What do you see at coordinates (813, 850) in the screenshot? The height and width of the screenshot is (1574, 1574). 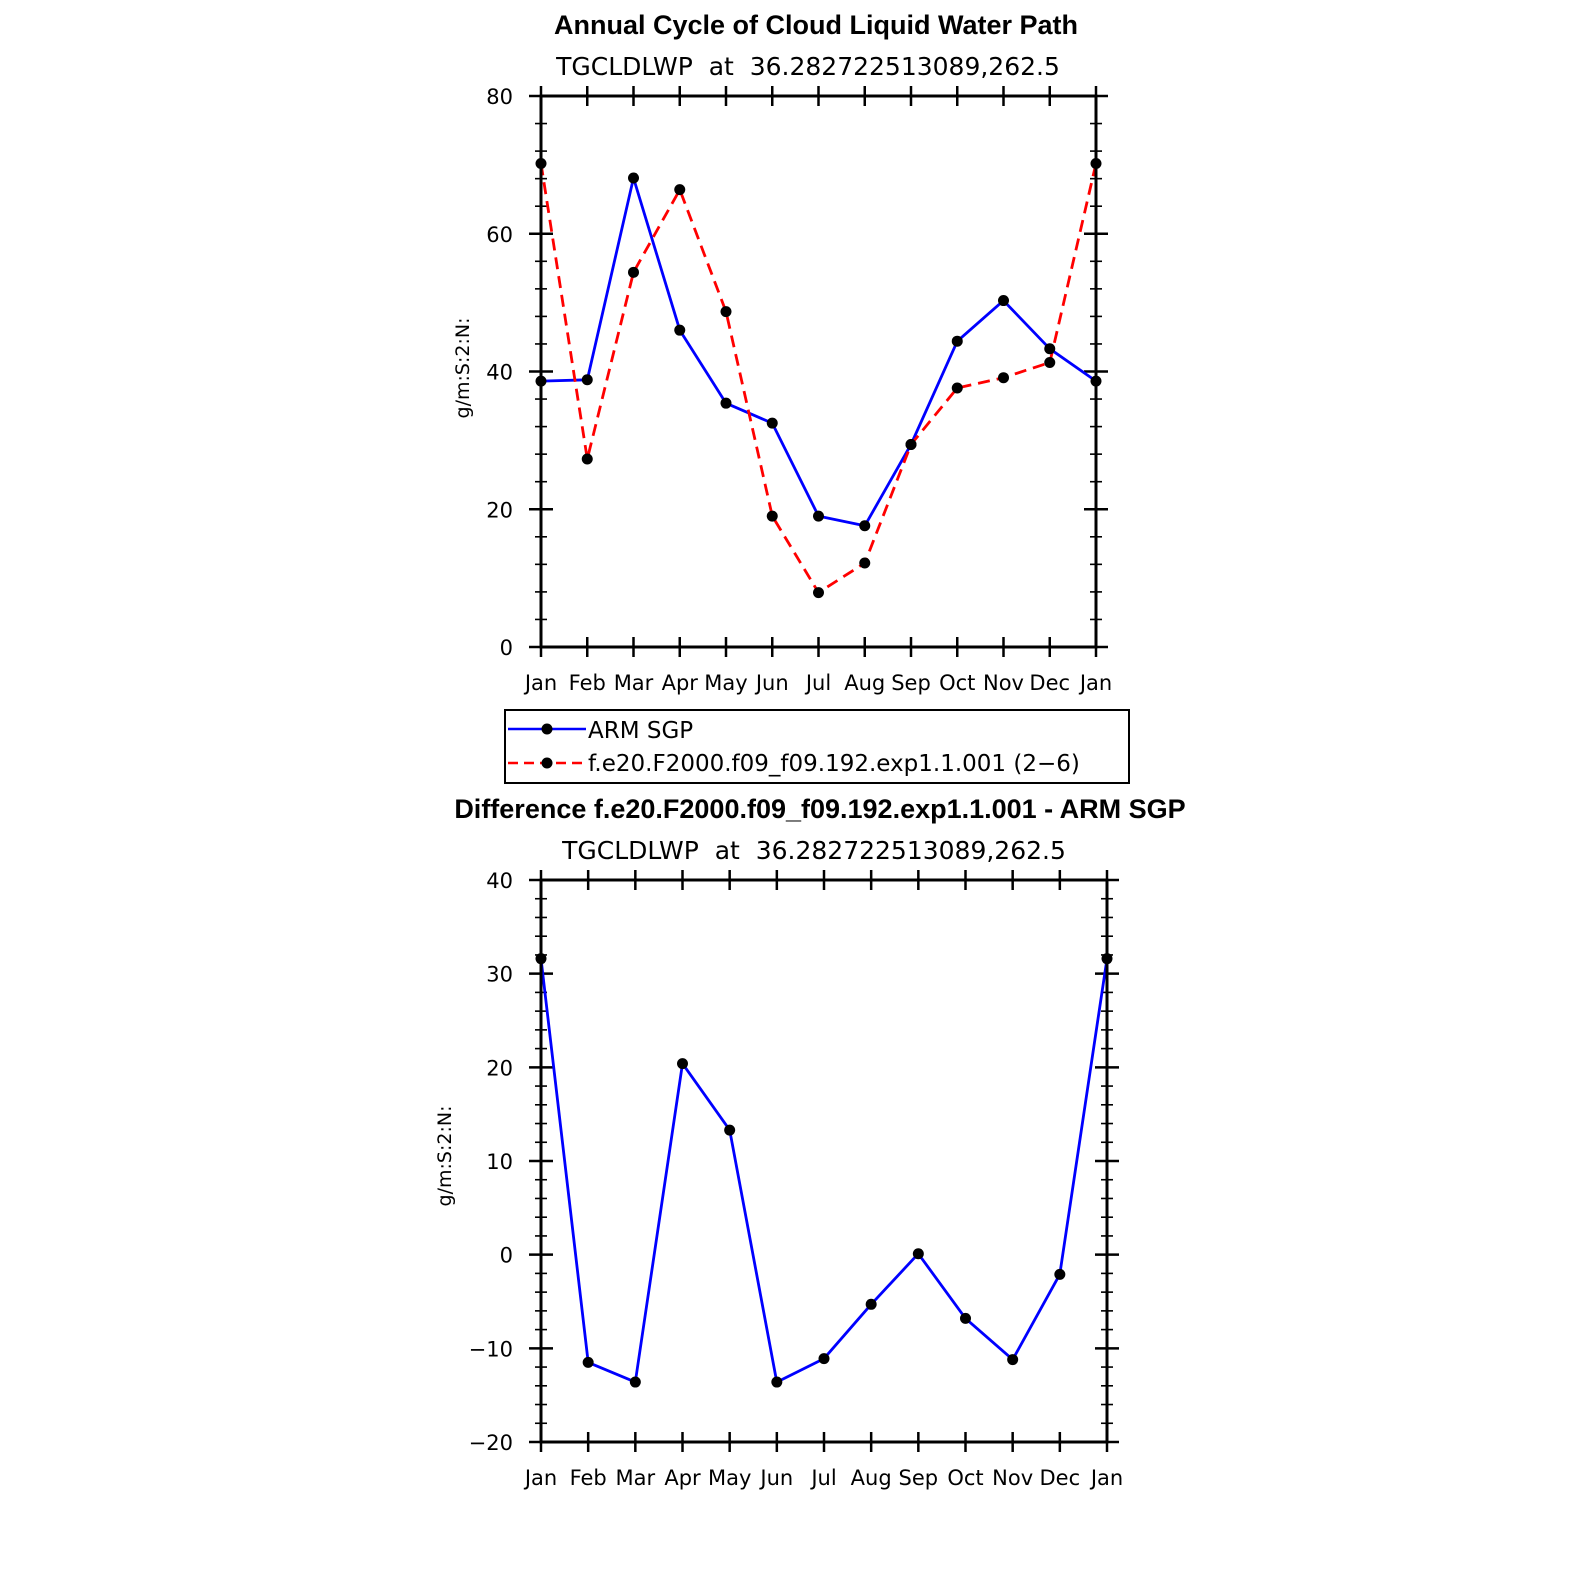 I see `difference-subtitle: TGCLDLWP at 36.282722513089,262.5` at bounding box center [813, 850].